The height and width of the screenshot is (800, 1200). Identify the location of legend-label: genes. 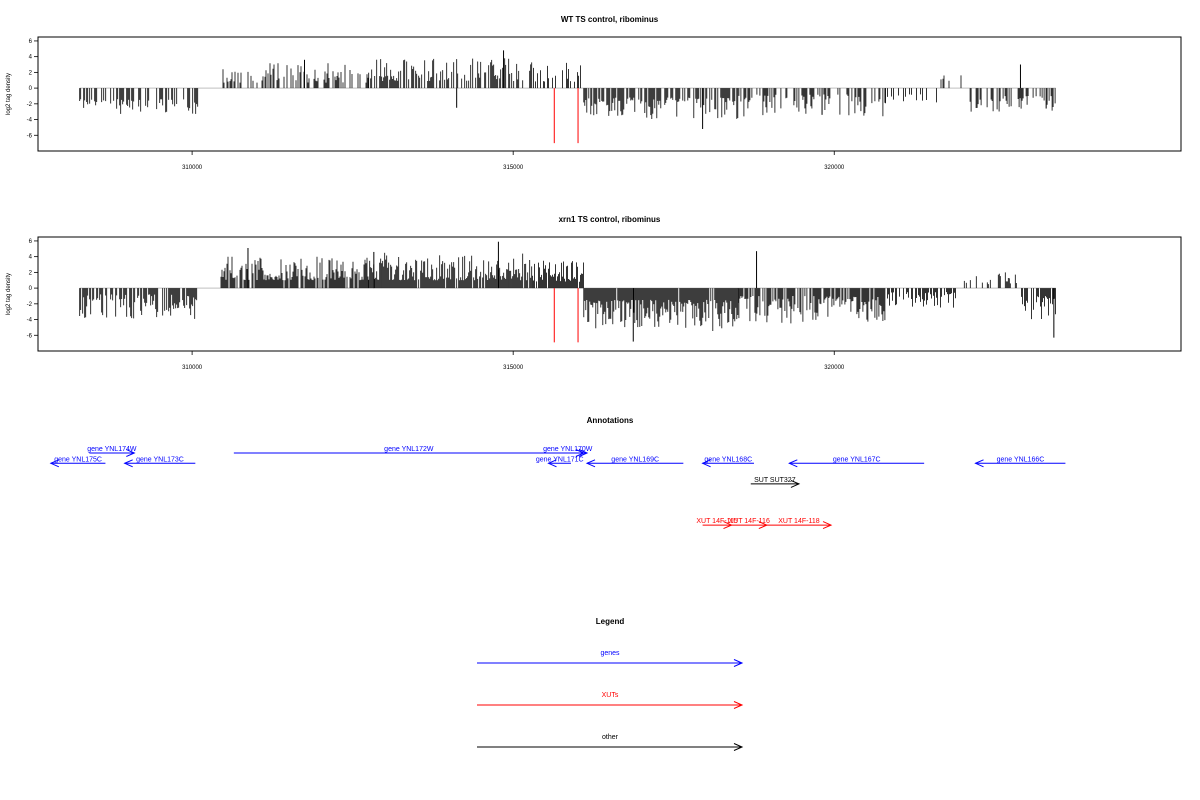
(610, 653).